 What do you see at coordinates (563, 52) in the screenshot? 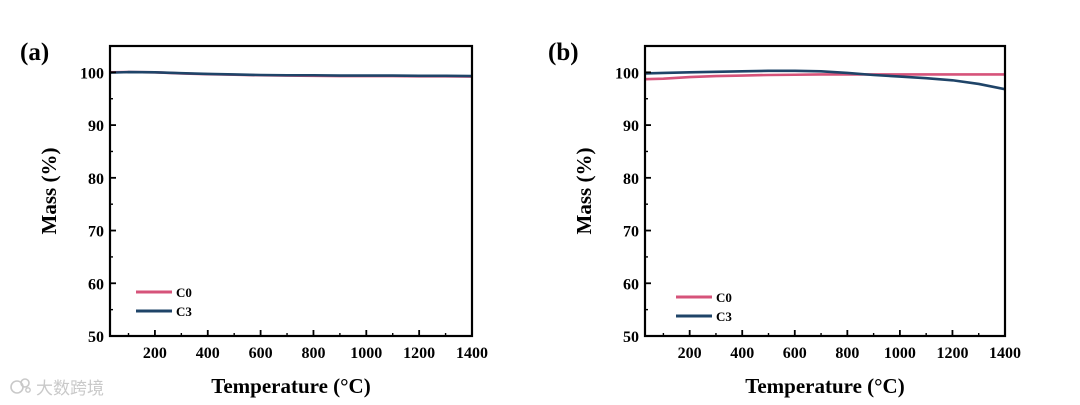
I see `panel-label: (b)` at bounding box center [563, 52].